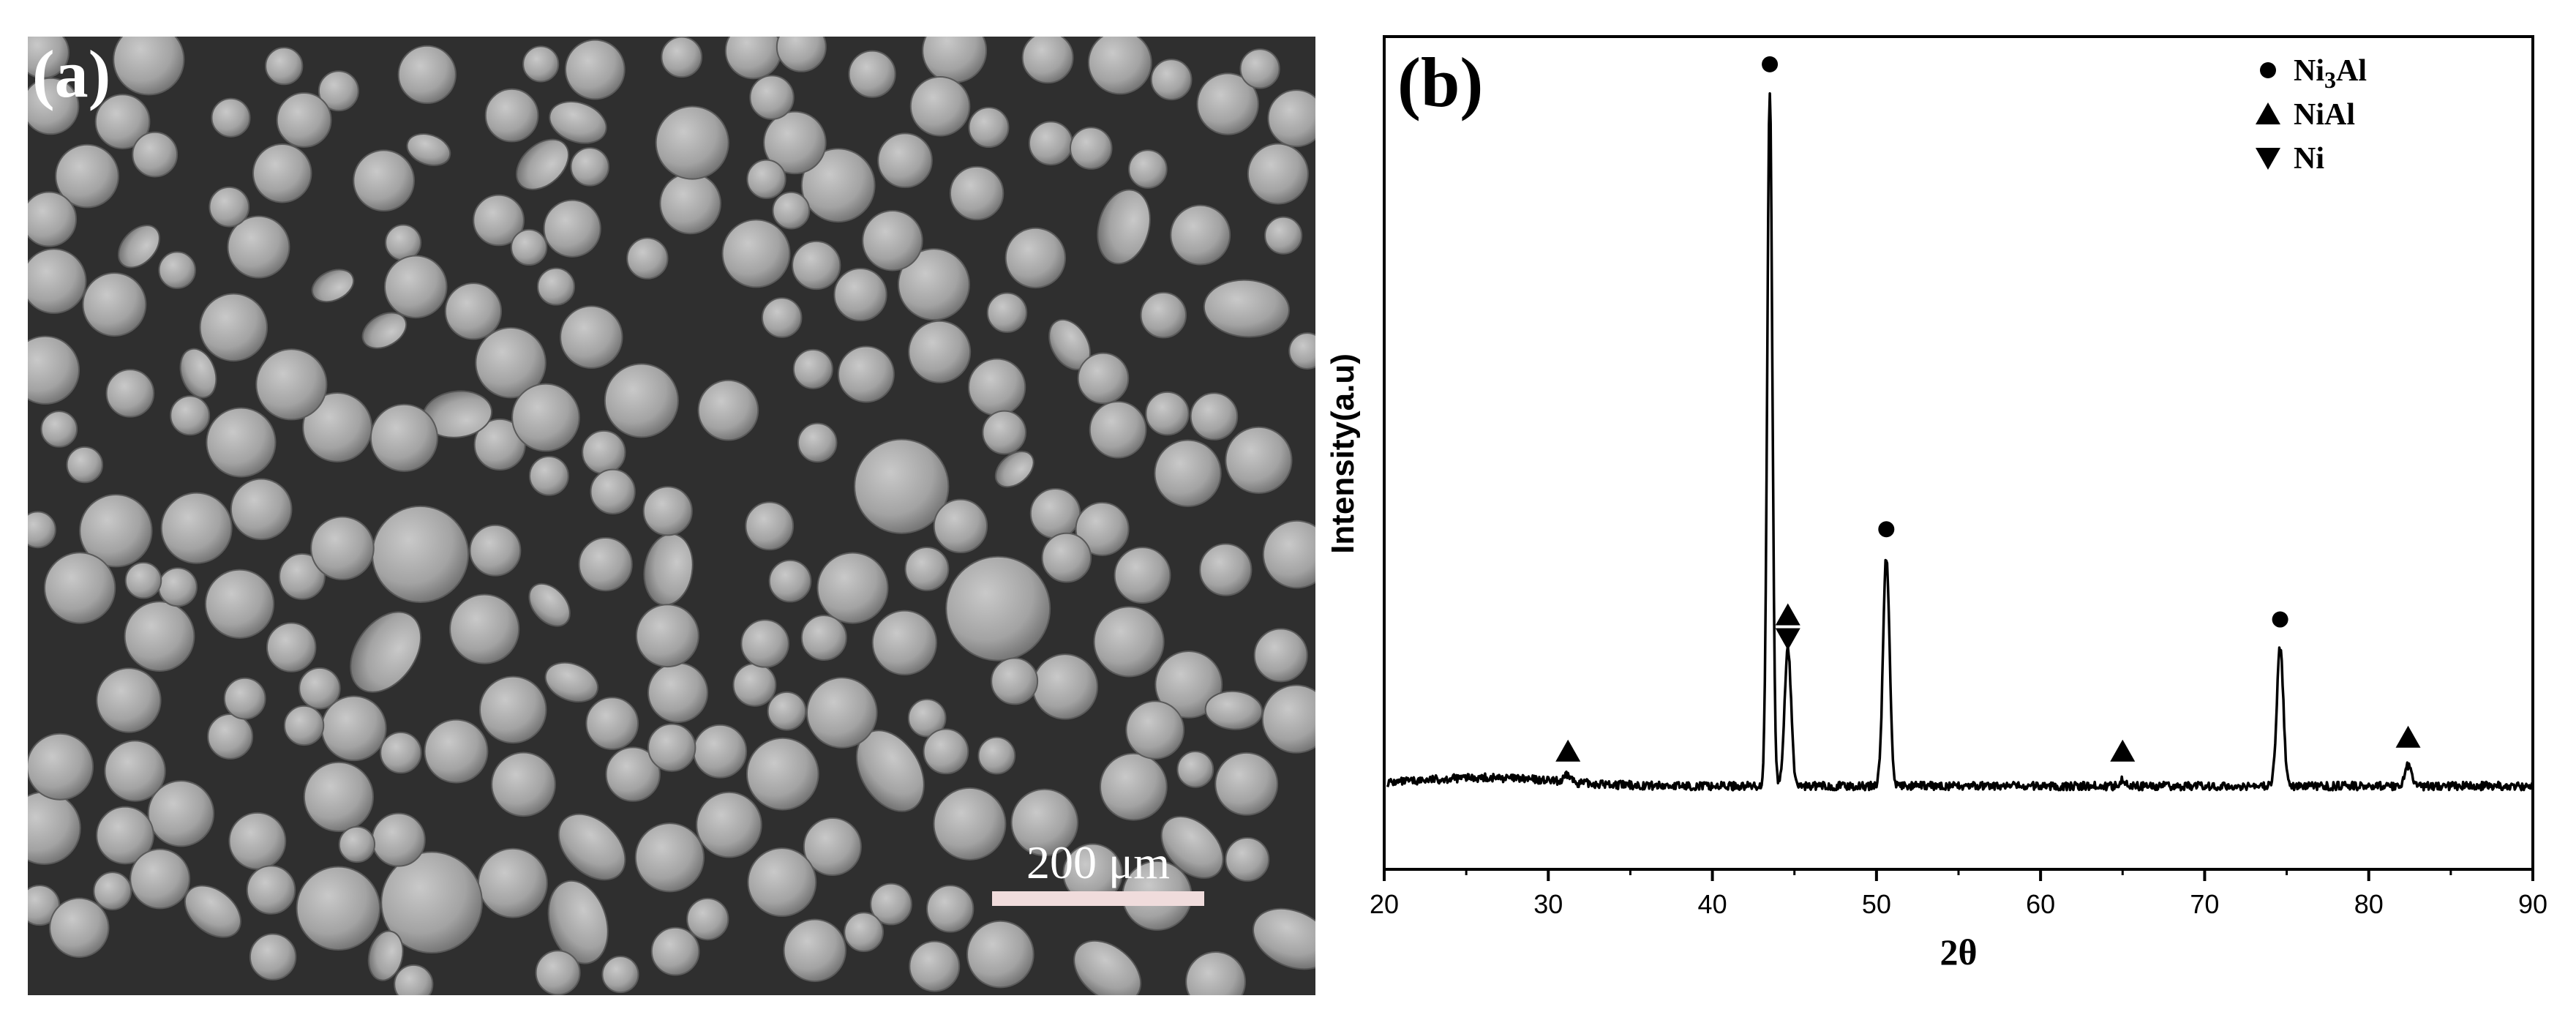 The width and height of the screenshot is (2576, 1023). What do you see at coordinates (2532, 904) in the screenshot?
I see `x-tick-label: 90` at bounding box center [2532, 904].